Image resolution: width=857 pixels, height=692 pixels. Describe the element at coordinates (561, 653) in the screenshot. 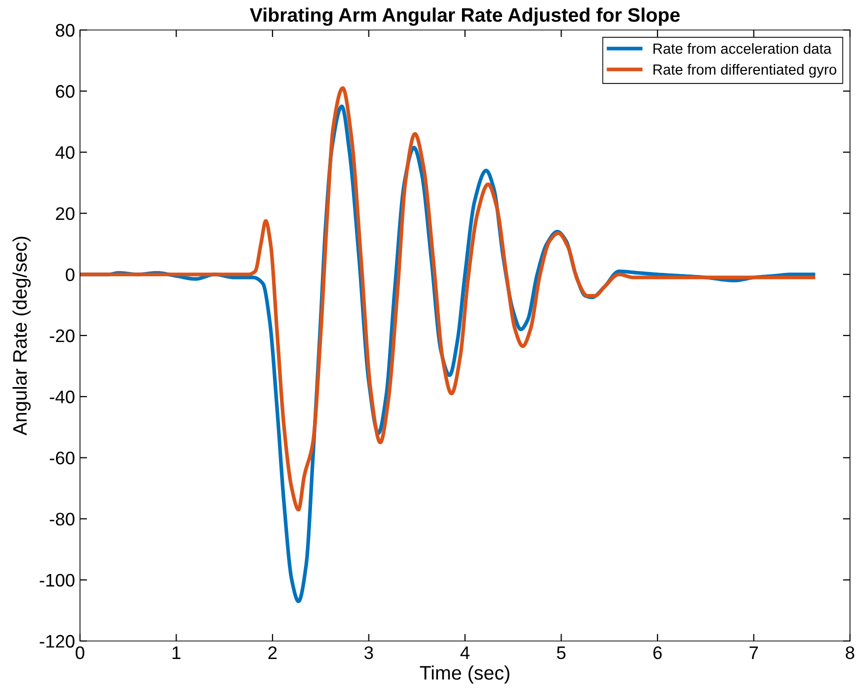

I see `x-tick-label: 5` at that location.